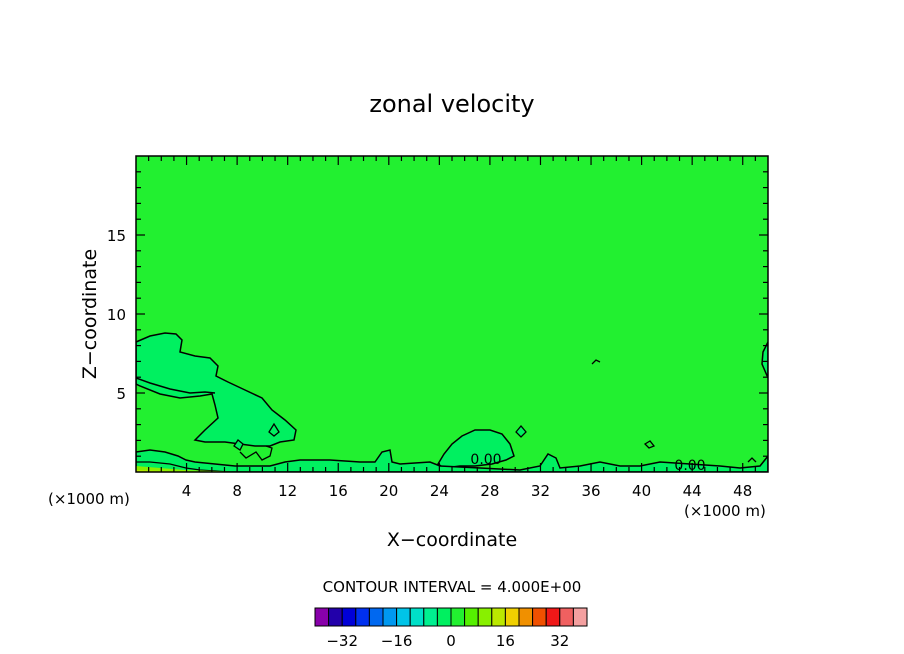 The width and height of the screenshot is (904, 654). What do you see at coordinates (397, 641) in the screenshot?
I see `colorbar-tick-label: −16` at bounding box center [397, 641].